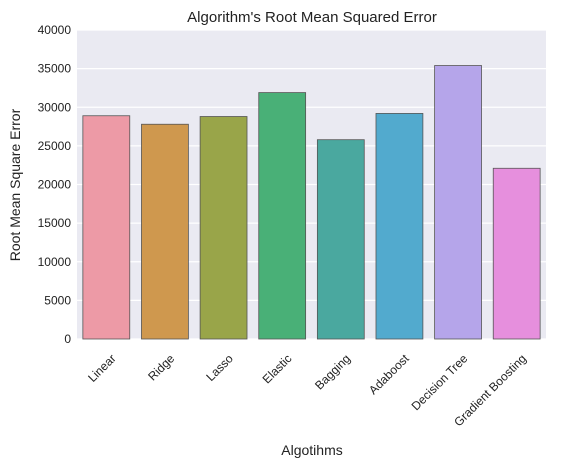  Describe the element at coordinates (55, 262) in the screenshot. I see `y-tick-label: 10000` at that location.